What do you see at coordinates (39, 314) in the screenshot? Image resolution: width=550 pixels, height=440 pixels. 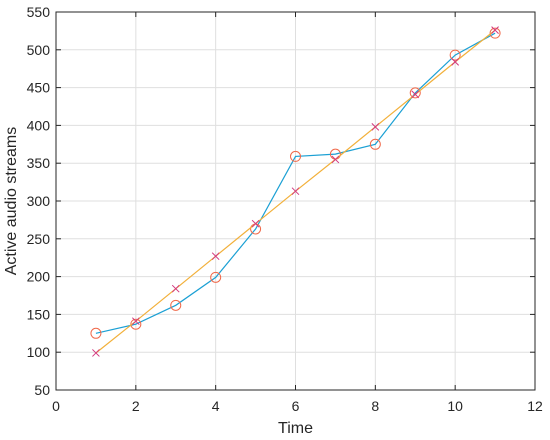 I see `y-tick-label: 150` at bounding box center [39, 314].